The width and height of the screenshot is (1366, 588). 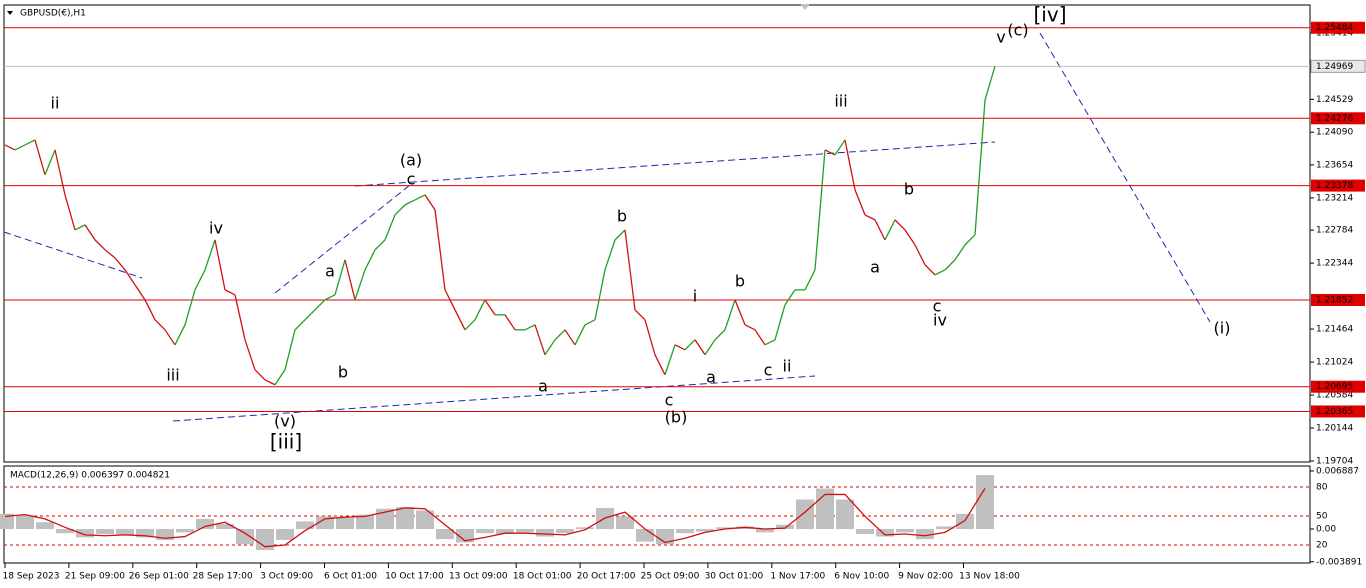 I want to click on wave-label: i, so click(x=695, y=296).